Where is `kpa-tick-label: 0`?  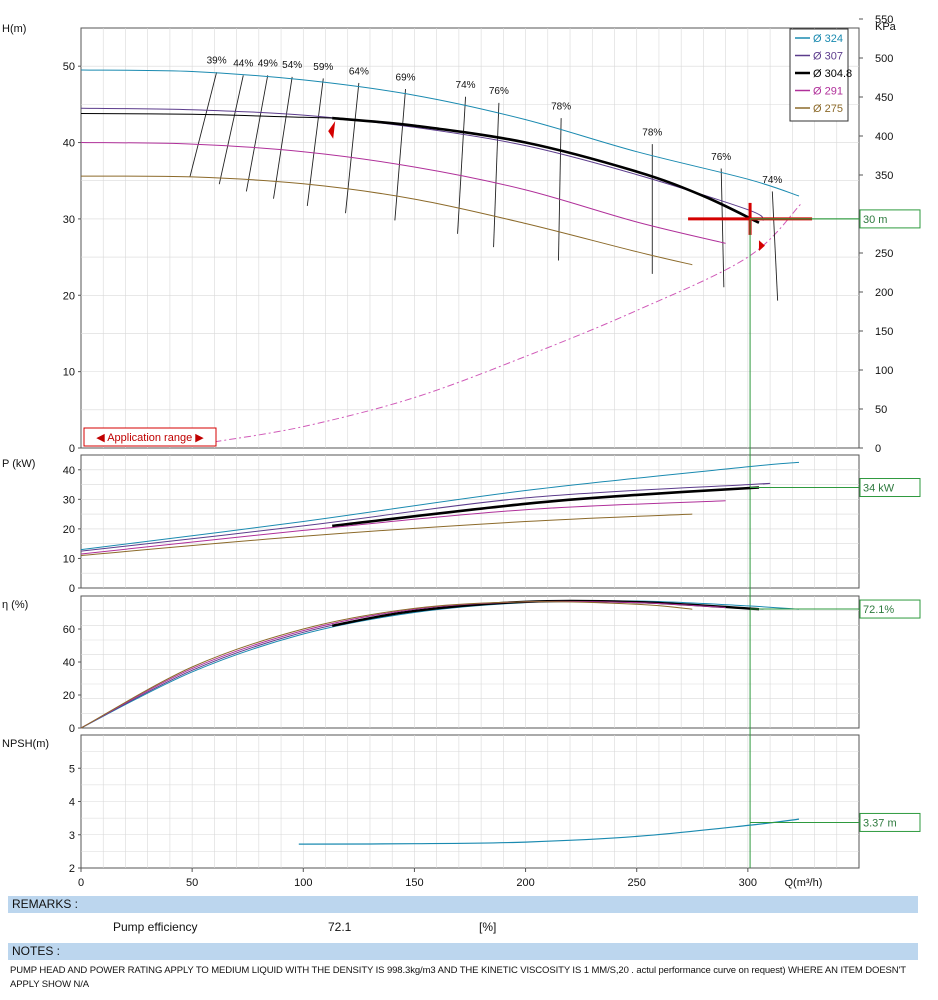 kpa-tick-label: 0 is located at coordinates (878, 449).